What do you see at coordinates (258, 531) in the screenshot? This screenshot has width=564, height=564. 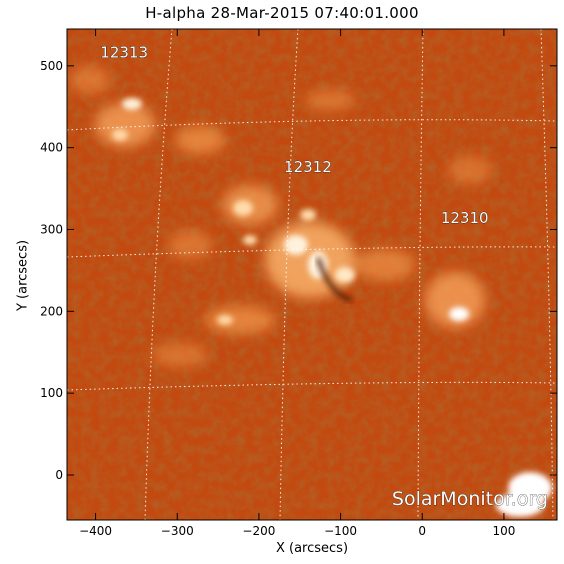 I see `x-tick-label: −200` at bounding box center [258, 531].